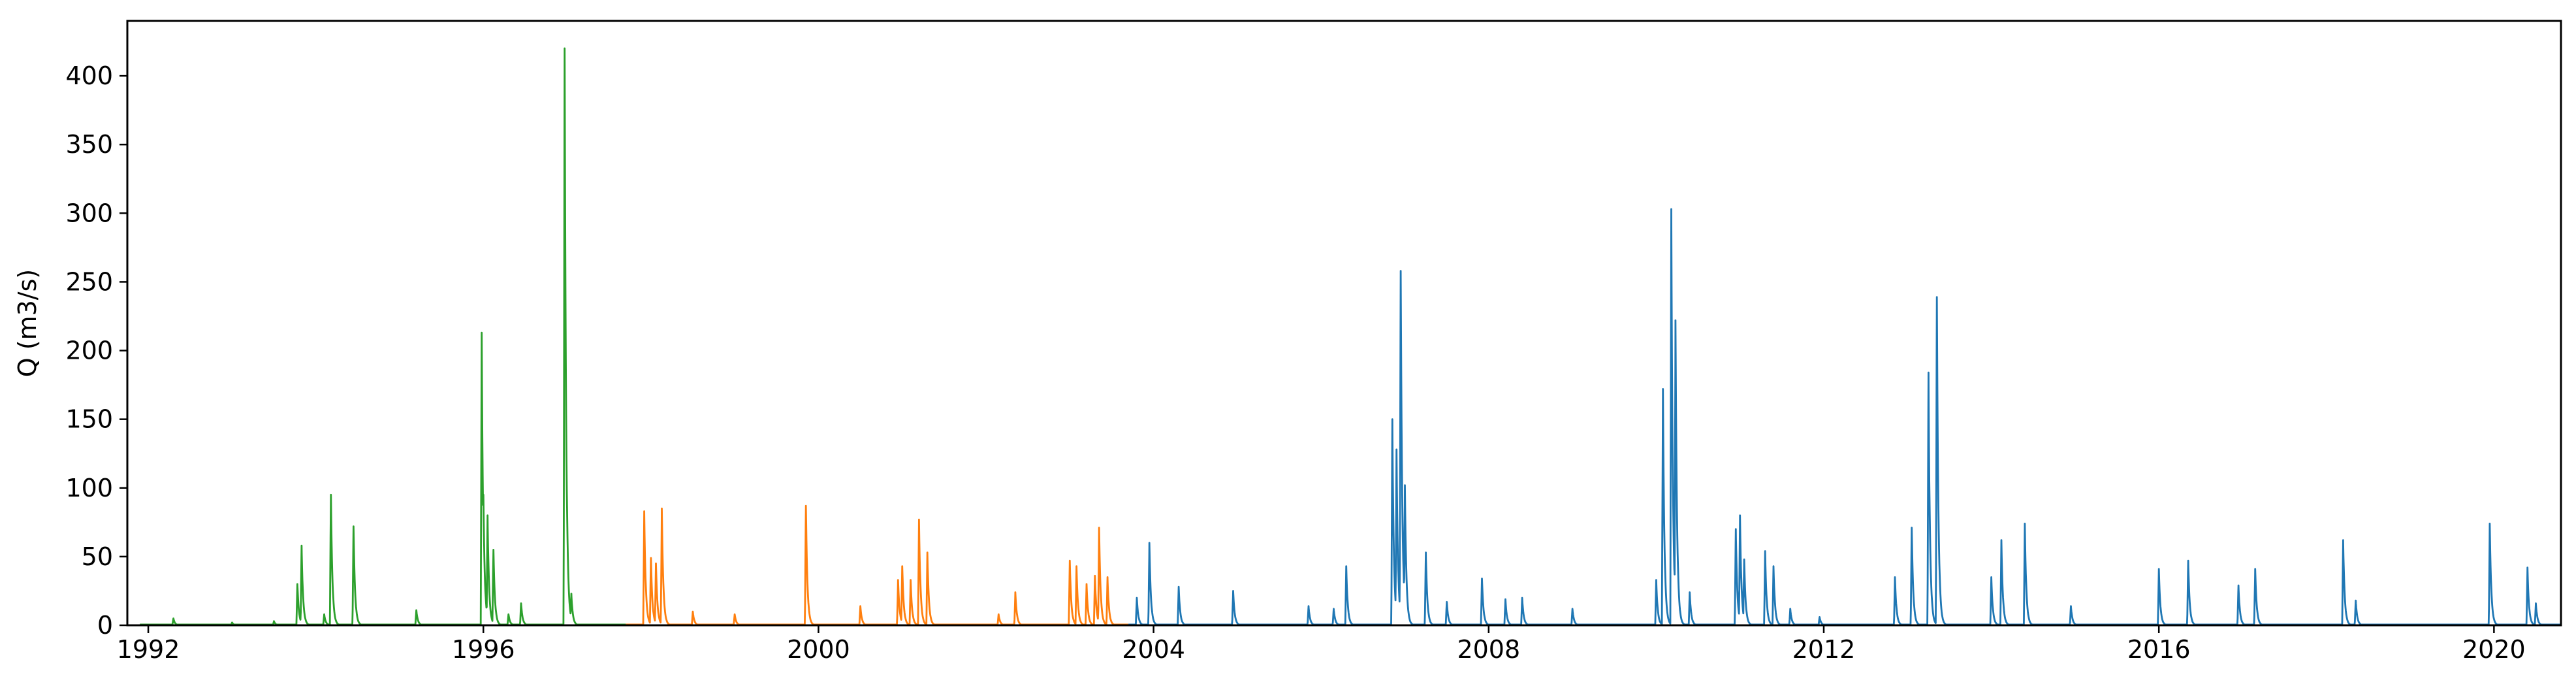 The image size is (2576, 688). Describe the element at coordinates (2494, 649) in the screenshot. I see `x-tick-label: 2020` at that location.